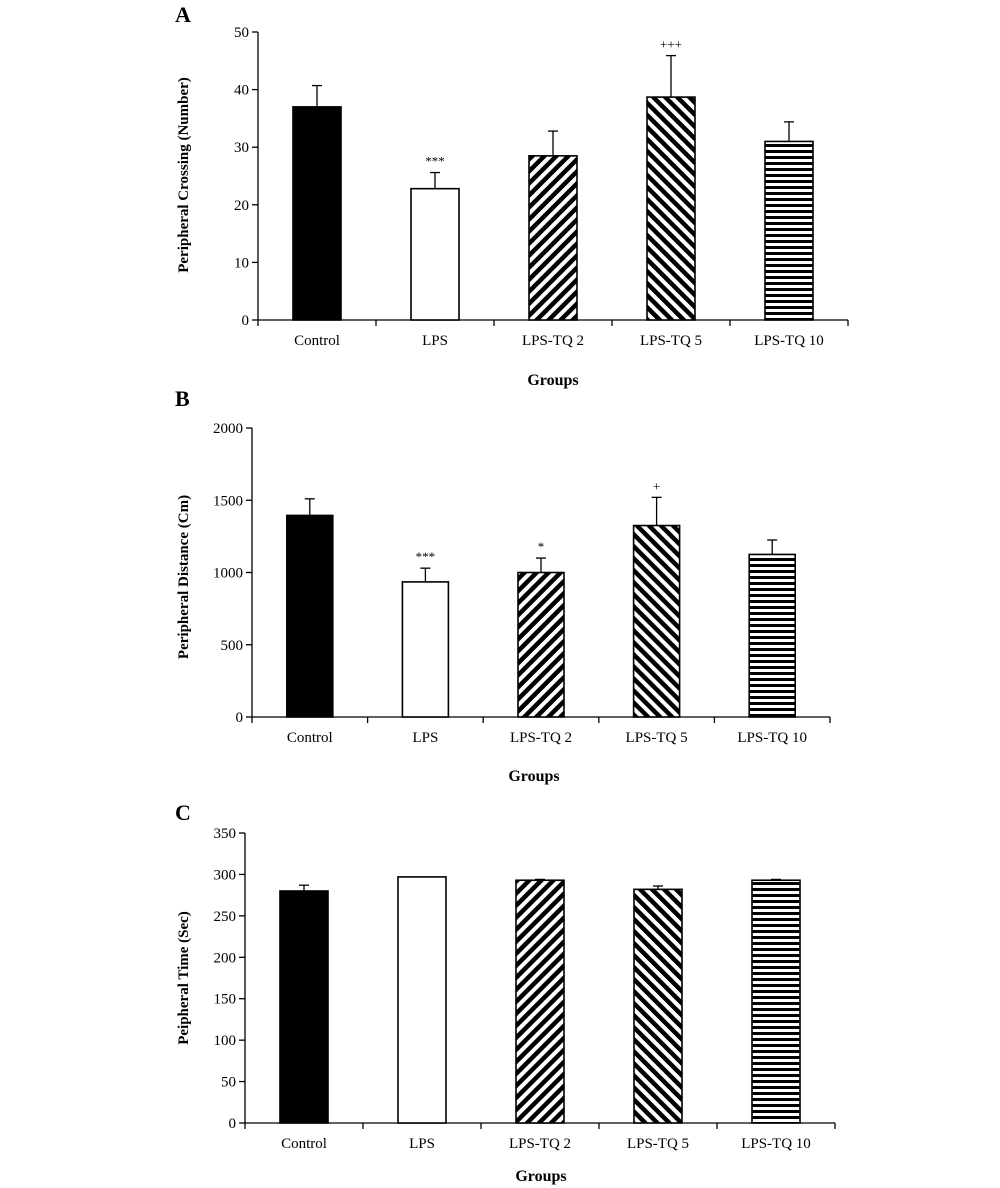 The width and height of the screenshot is (1000, 1188). Describe the element at coordinates (540, 1176) in the screenshot. I see `chart-c-x-axis-label: Groups` at that location.